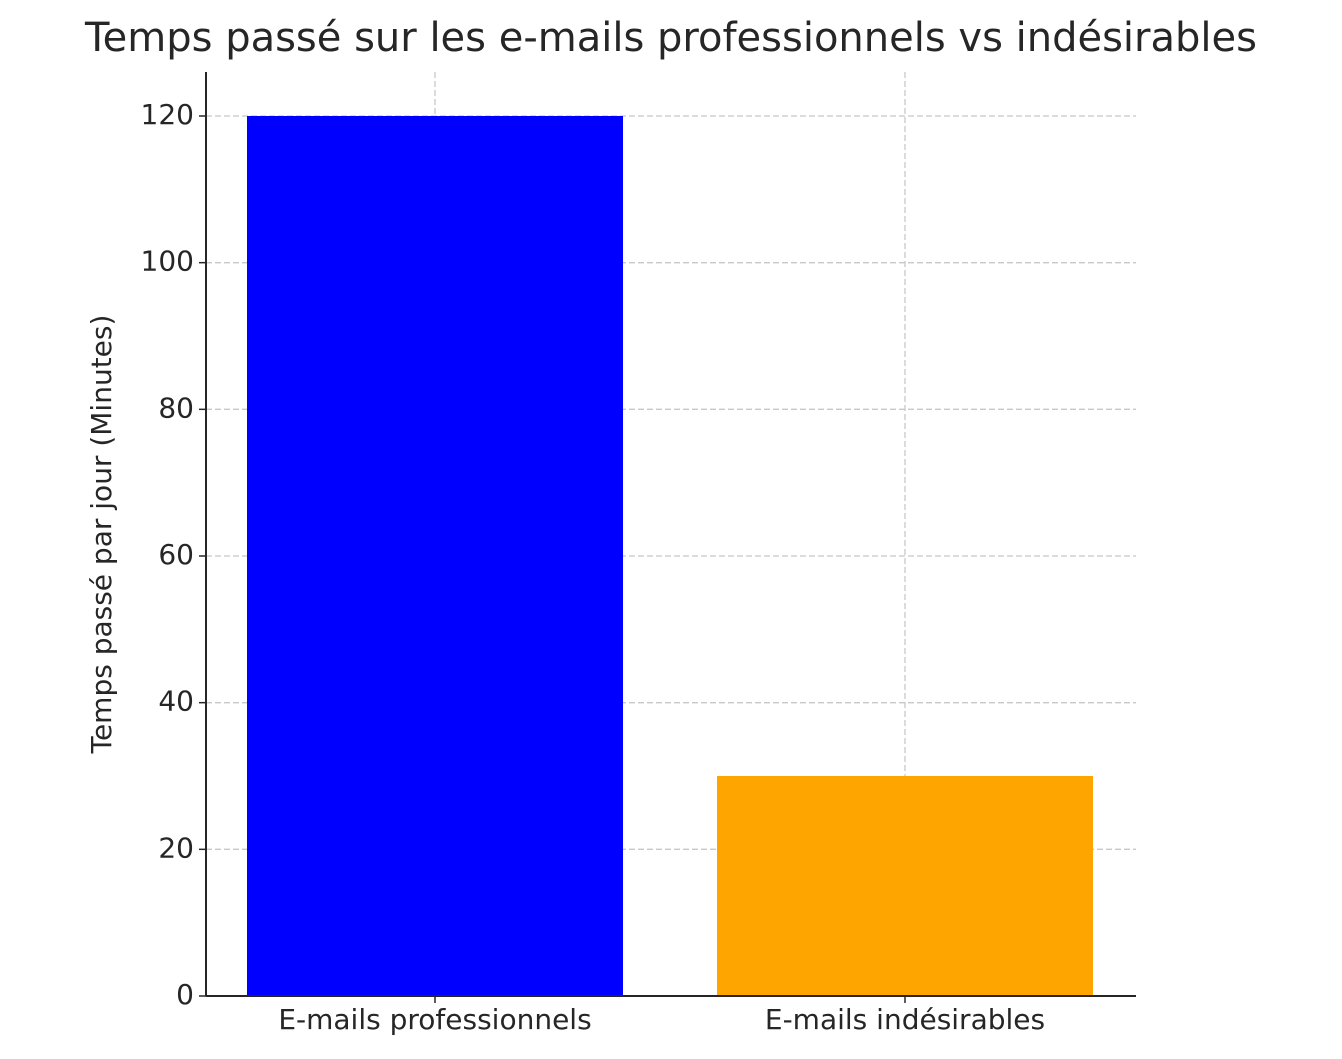 The image size is (1342, 1059). Describe the element at coordinates (101, 535) in the screenshot. I see `y-axis-label: Temps passé par jour (Minutes)` at that location.